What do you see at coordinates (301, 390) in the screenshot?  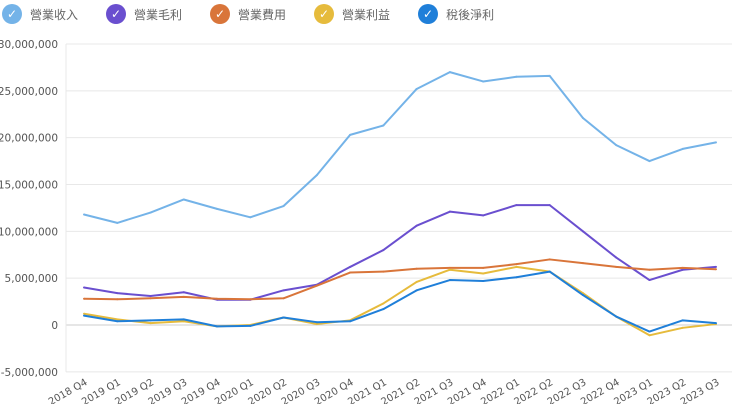 I see `x-tick-label: 2020 Q3` at bounding box center [301, 390].